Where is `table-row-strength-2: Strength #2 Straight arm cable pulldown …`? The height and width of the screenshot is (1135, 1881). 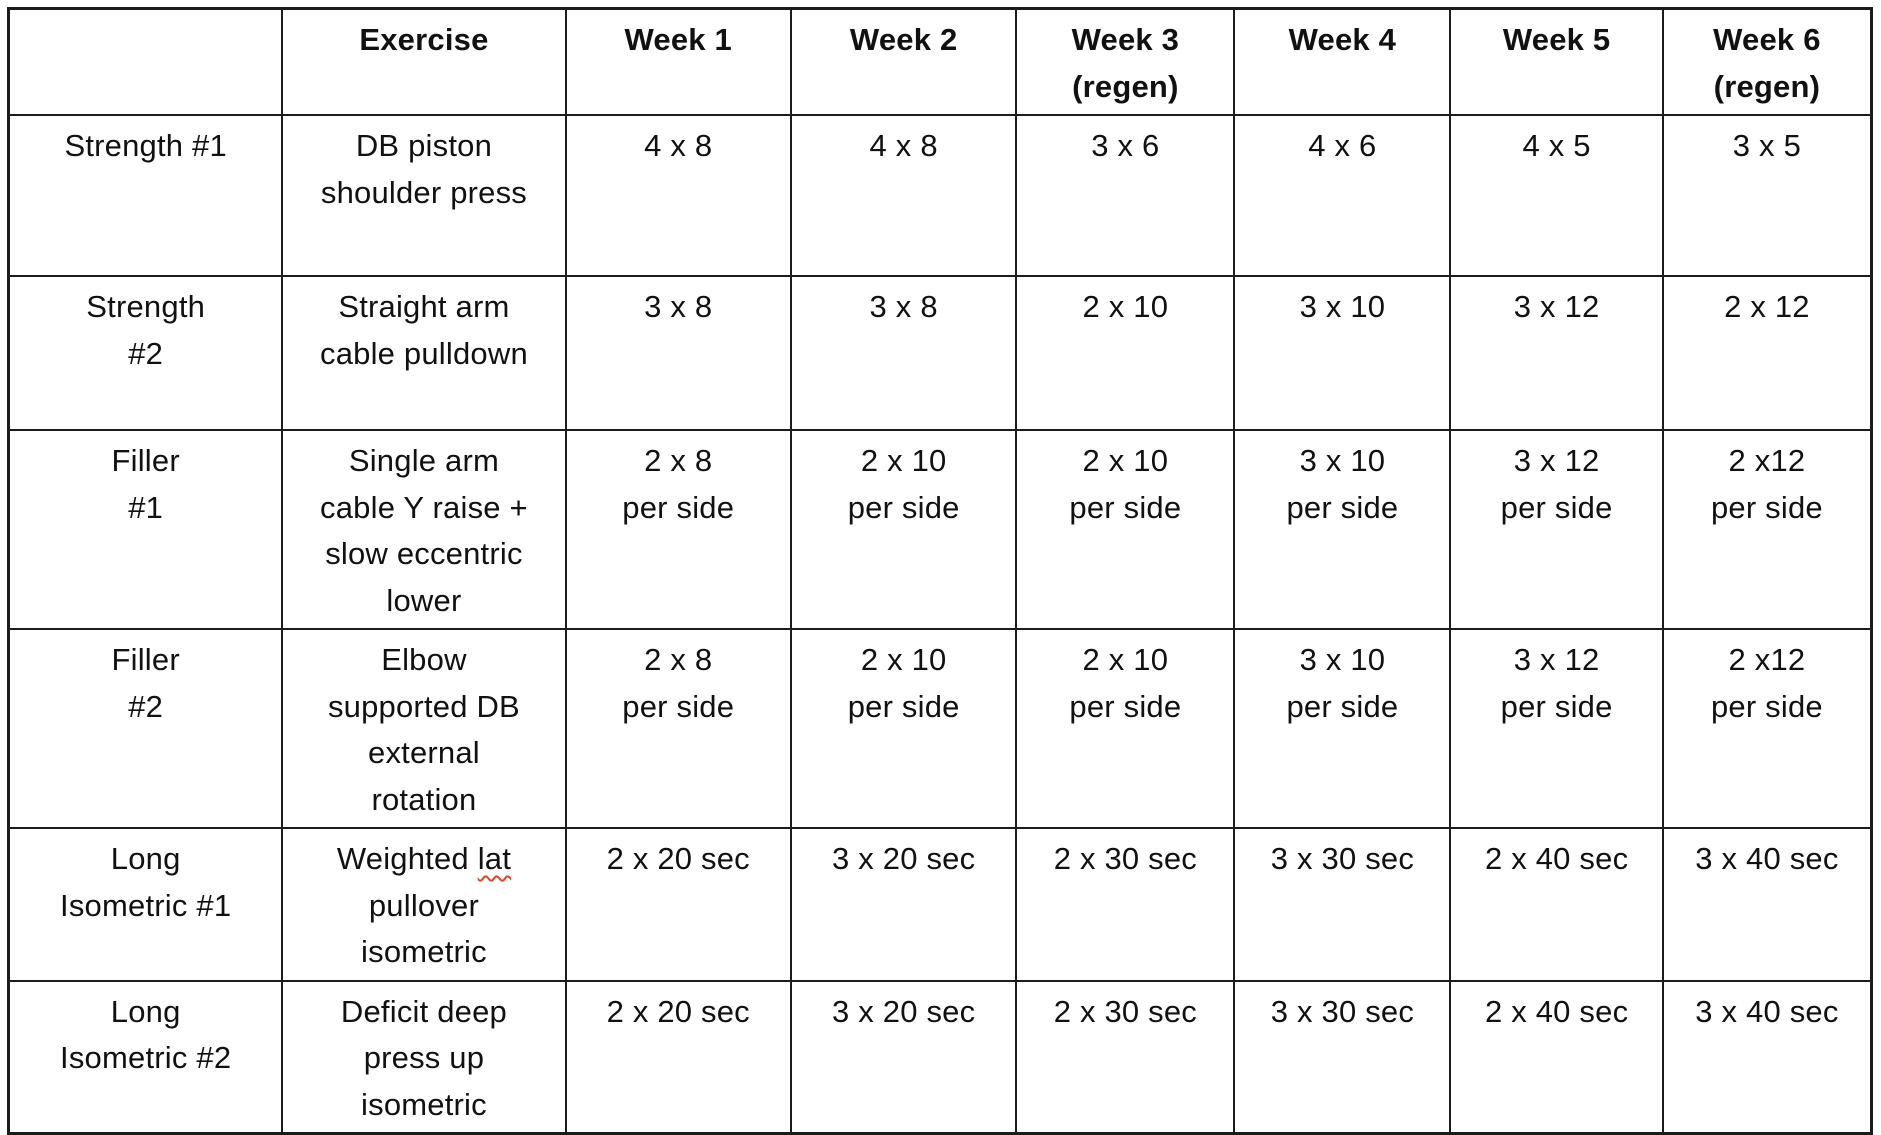 table-row-strength-2: Strength #2 Straight arm cable pulldown … is located at coordinates (940, 353).